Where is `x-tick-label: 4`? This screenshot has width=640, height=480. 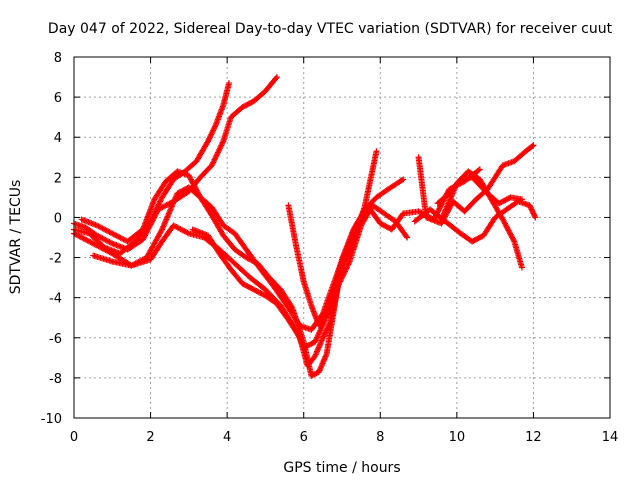
x-tick-label: 4 is located at coordinates (227, 437).